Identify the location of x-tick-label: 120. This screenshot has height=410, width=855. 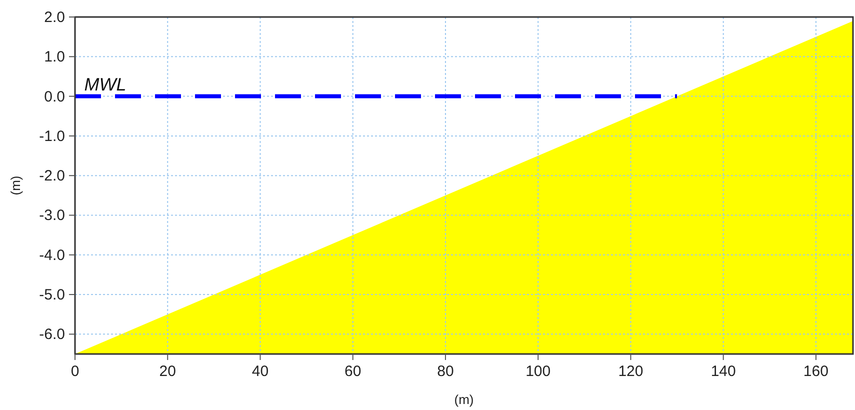
(631, 371).